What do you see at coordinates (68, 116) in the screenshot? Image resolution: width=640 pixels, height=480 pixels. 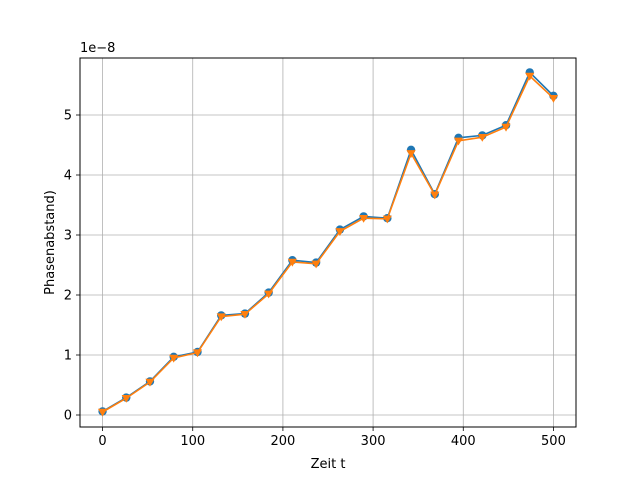 I see `y-tick-label: 5` at bounding box center [68, 116].